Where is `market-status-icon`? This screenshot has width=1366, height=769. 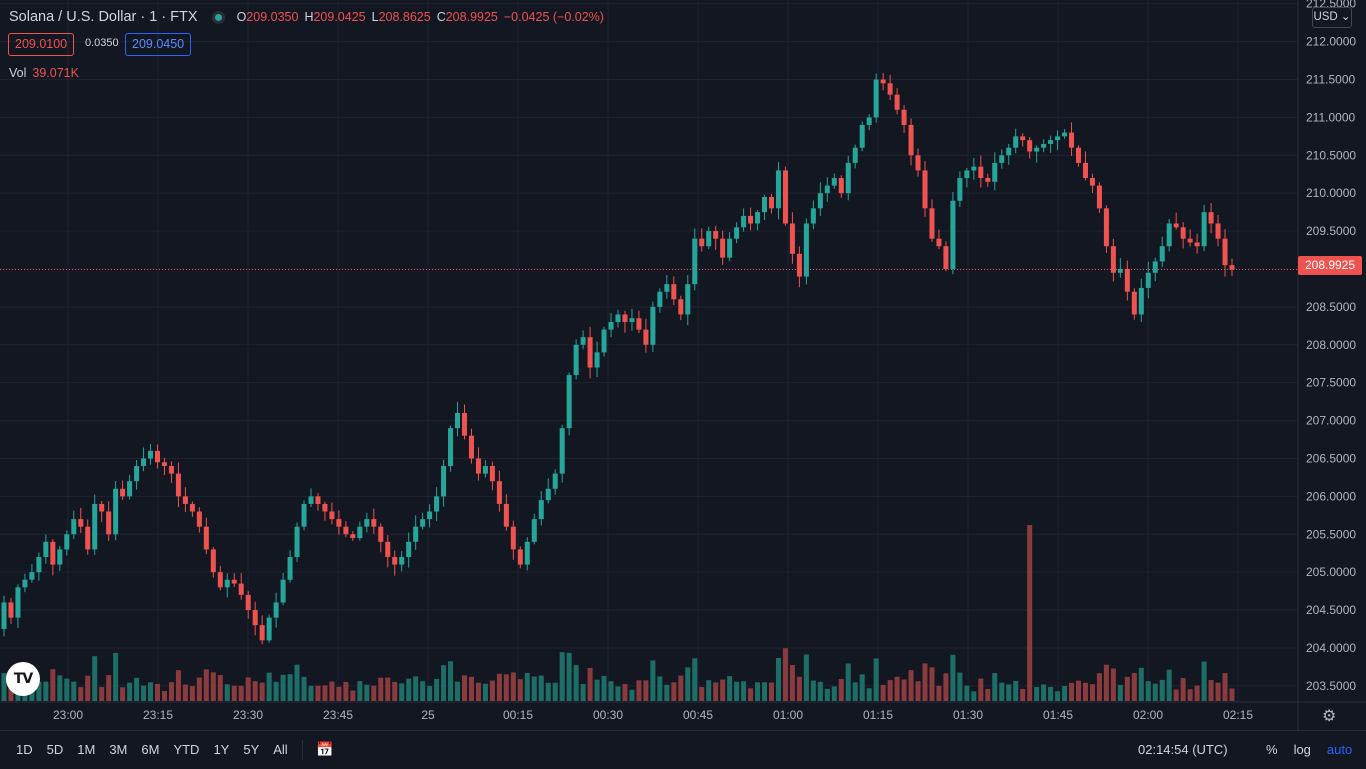 market-status-icon is located at coordinates (218, 17).